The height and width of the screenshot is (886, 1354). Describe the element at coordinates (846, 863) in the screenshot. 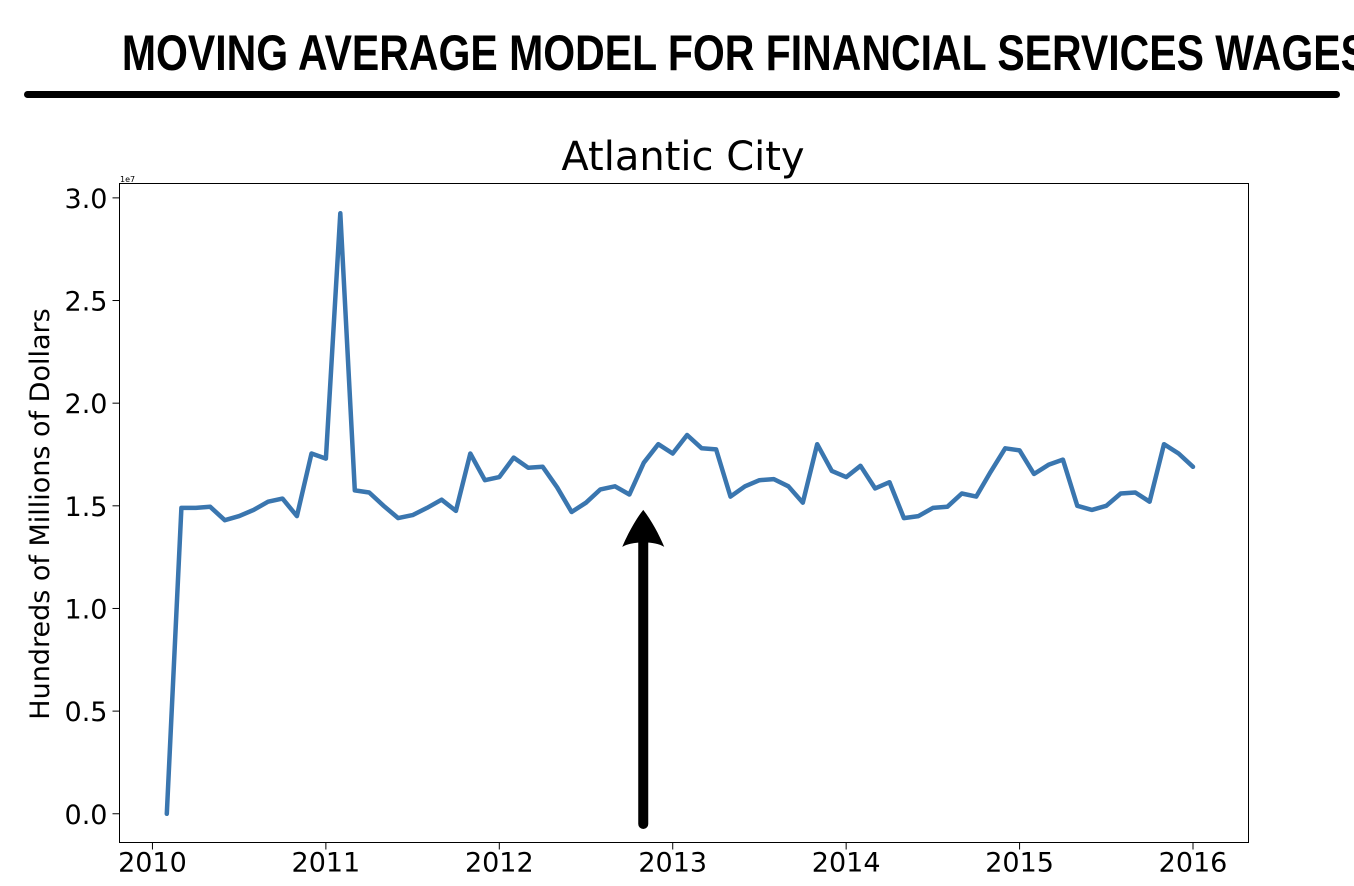

I see `x-tick-label: 2014` at that location.